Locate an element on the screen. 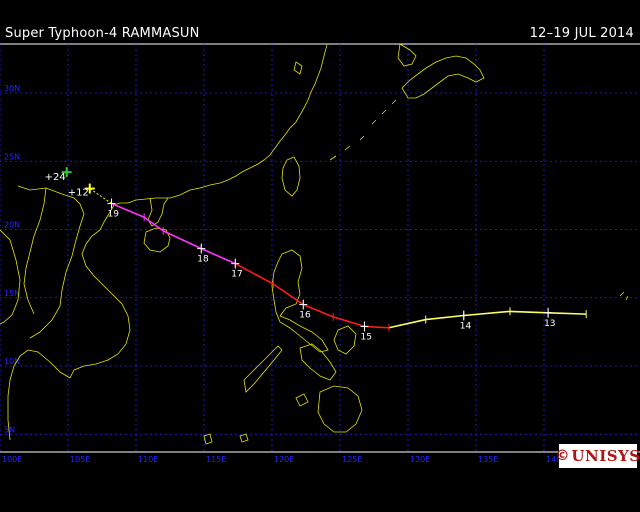 The image size is (640, 512). day-label: 15 is located at coordinates (365, 337).